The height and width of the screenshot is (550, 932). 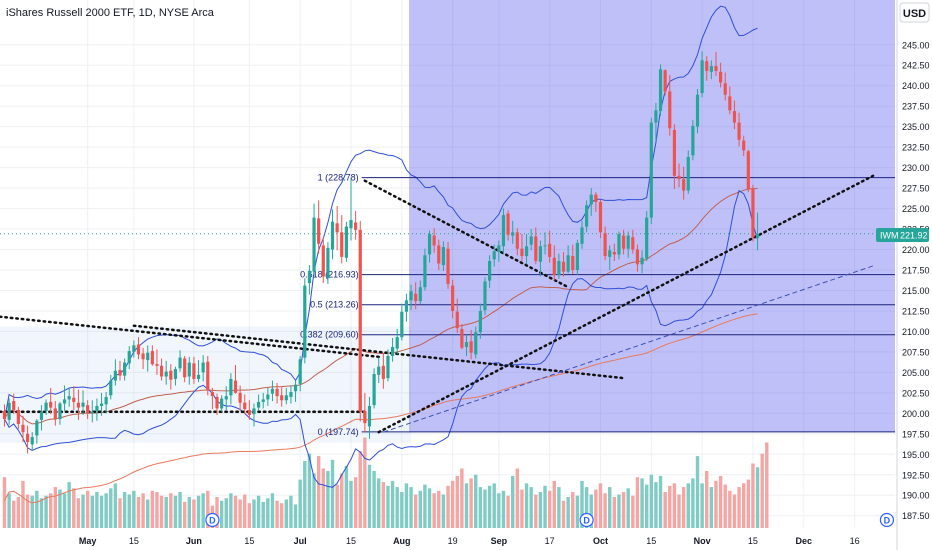 What do you see at coordinates (914, 236) in the screenshot?
I see `price-tag-value: 221.92` at bounding box center [914, 236].